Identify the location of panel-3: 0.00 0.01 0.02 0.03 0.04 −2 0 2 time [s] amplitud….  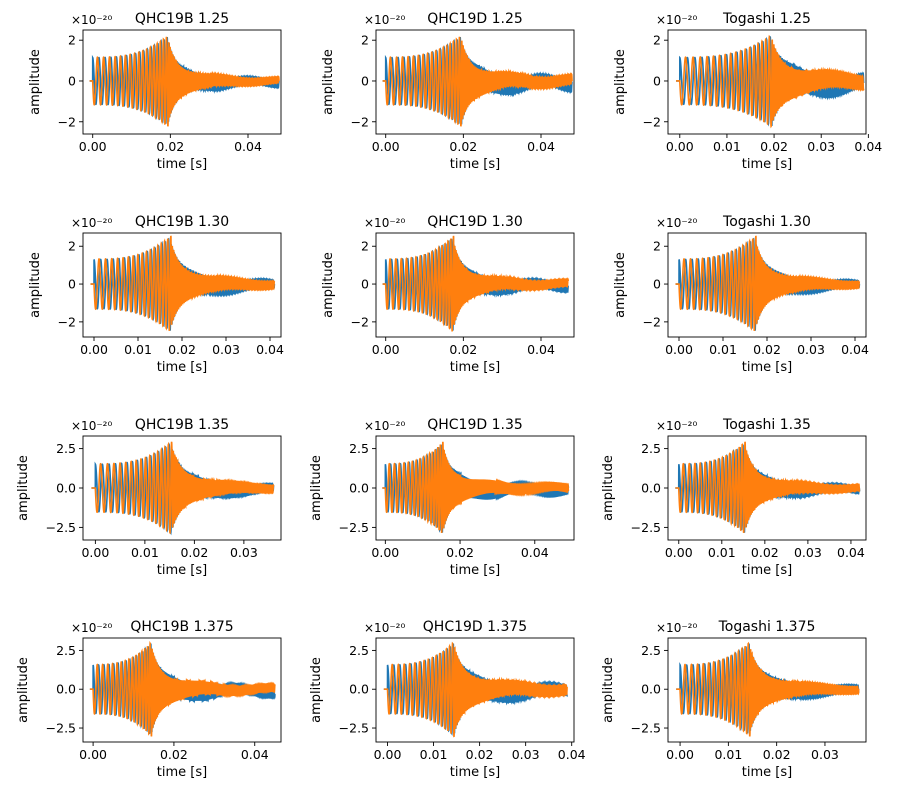
(747, 91).